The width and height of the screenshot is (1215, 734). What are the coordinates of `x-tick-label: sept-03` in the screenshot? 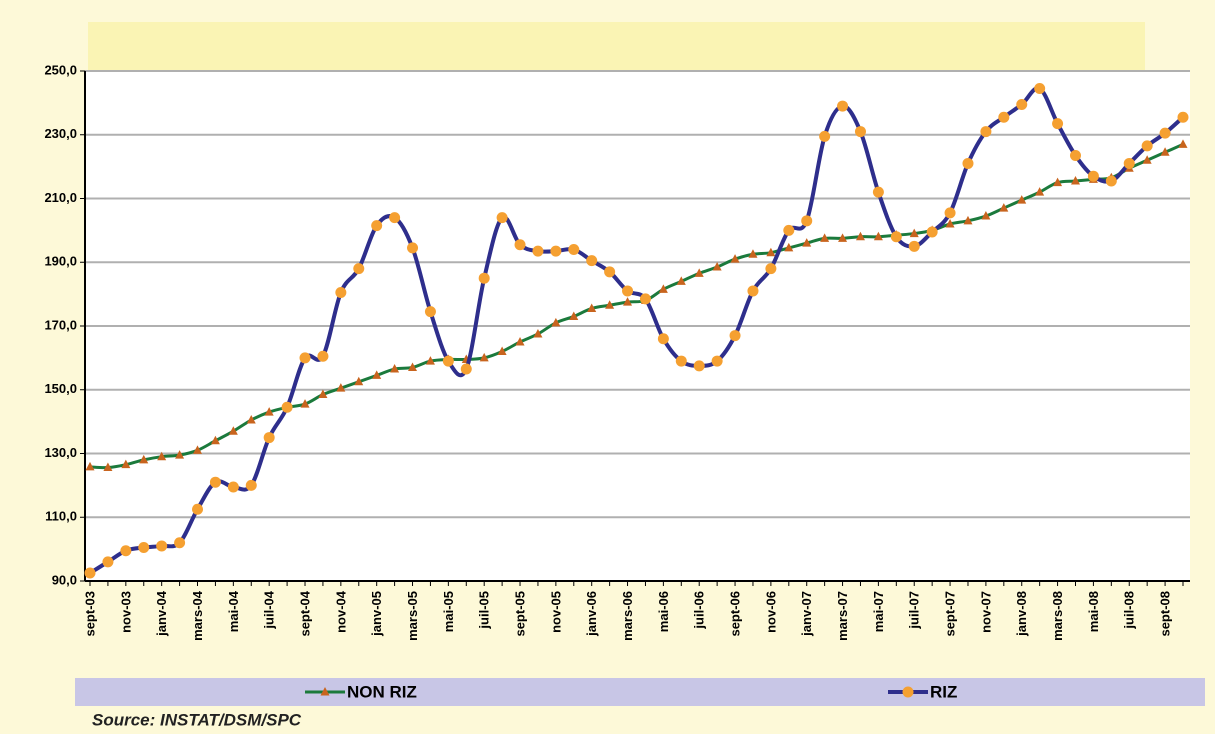 It's located at (89, 614).